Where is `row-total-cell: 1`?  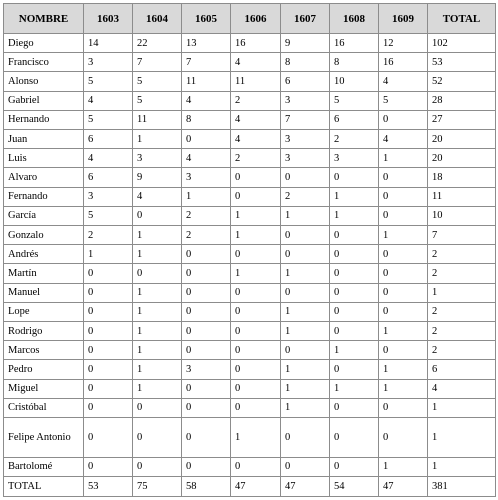 row-total-cell: 1 is located at coordinates (461, 408).